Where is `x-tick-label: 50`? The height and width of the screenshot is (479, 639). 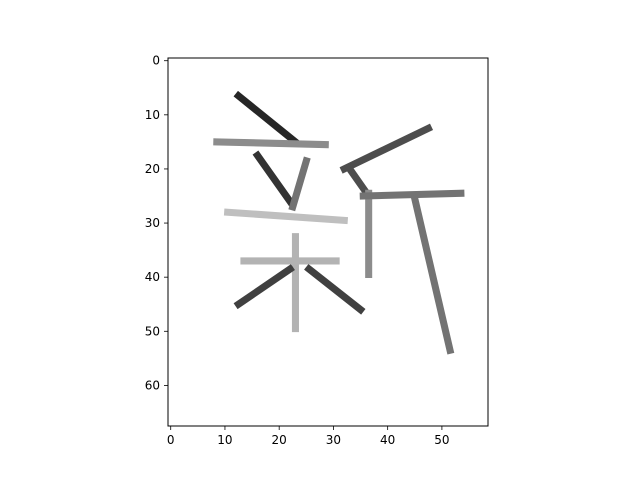
x-tick-label: 50 is located at coordinates (441, 440).